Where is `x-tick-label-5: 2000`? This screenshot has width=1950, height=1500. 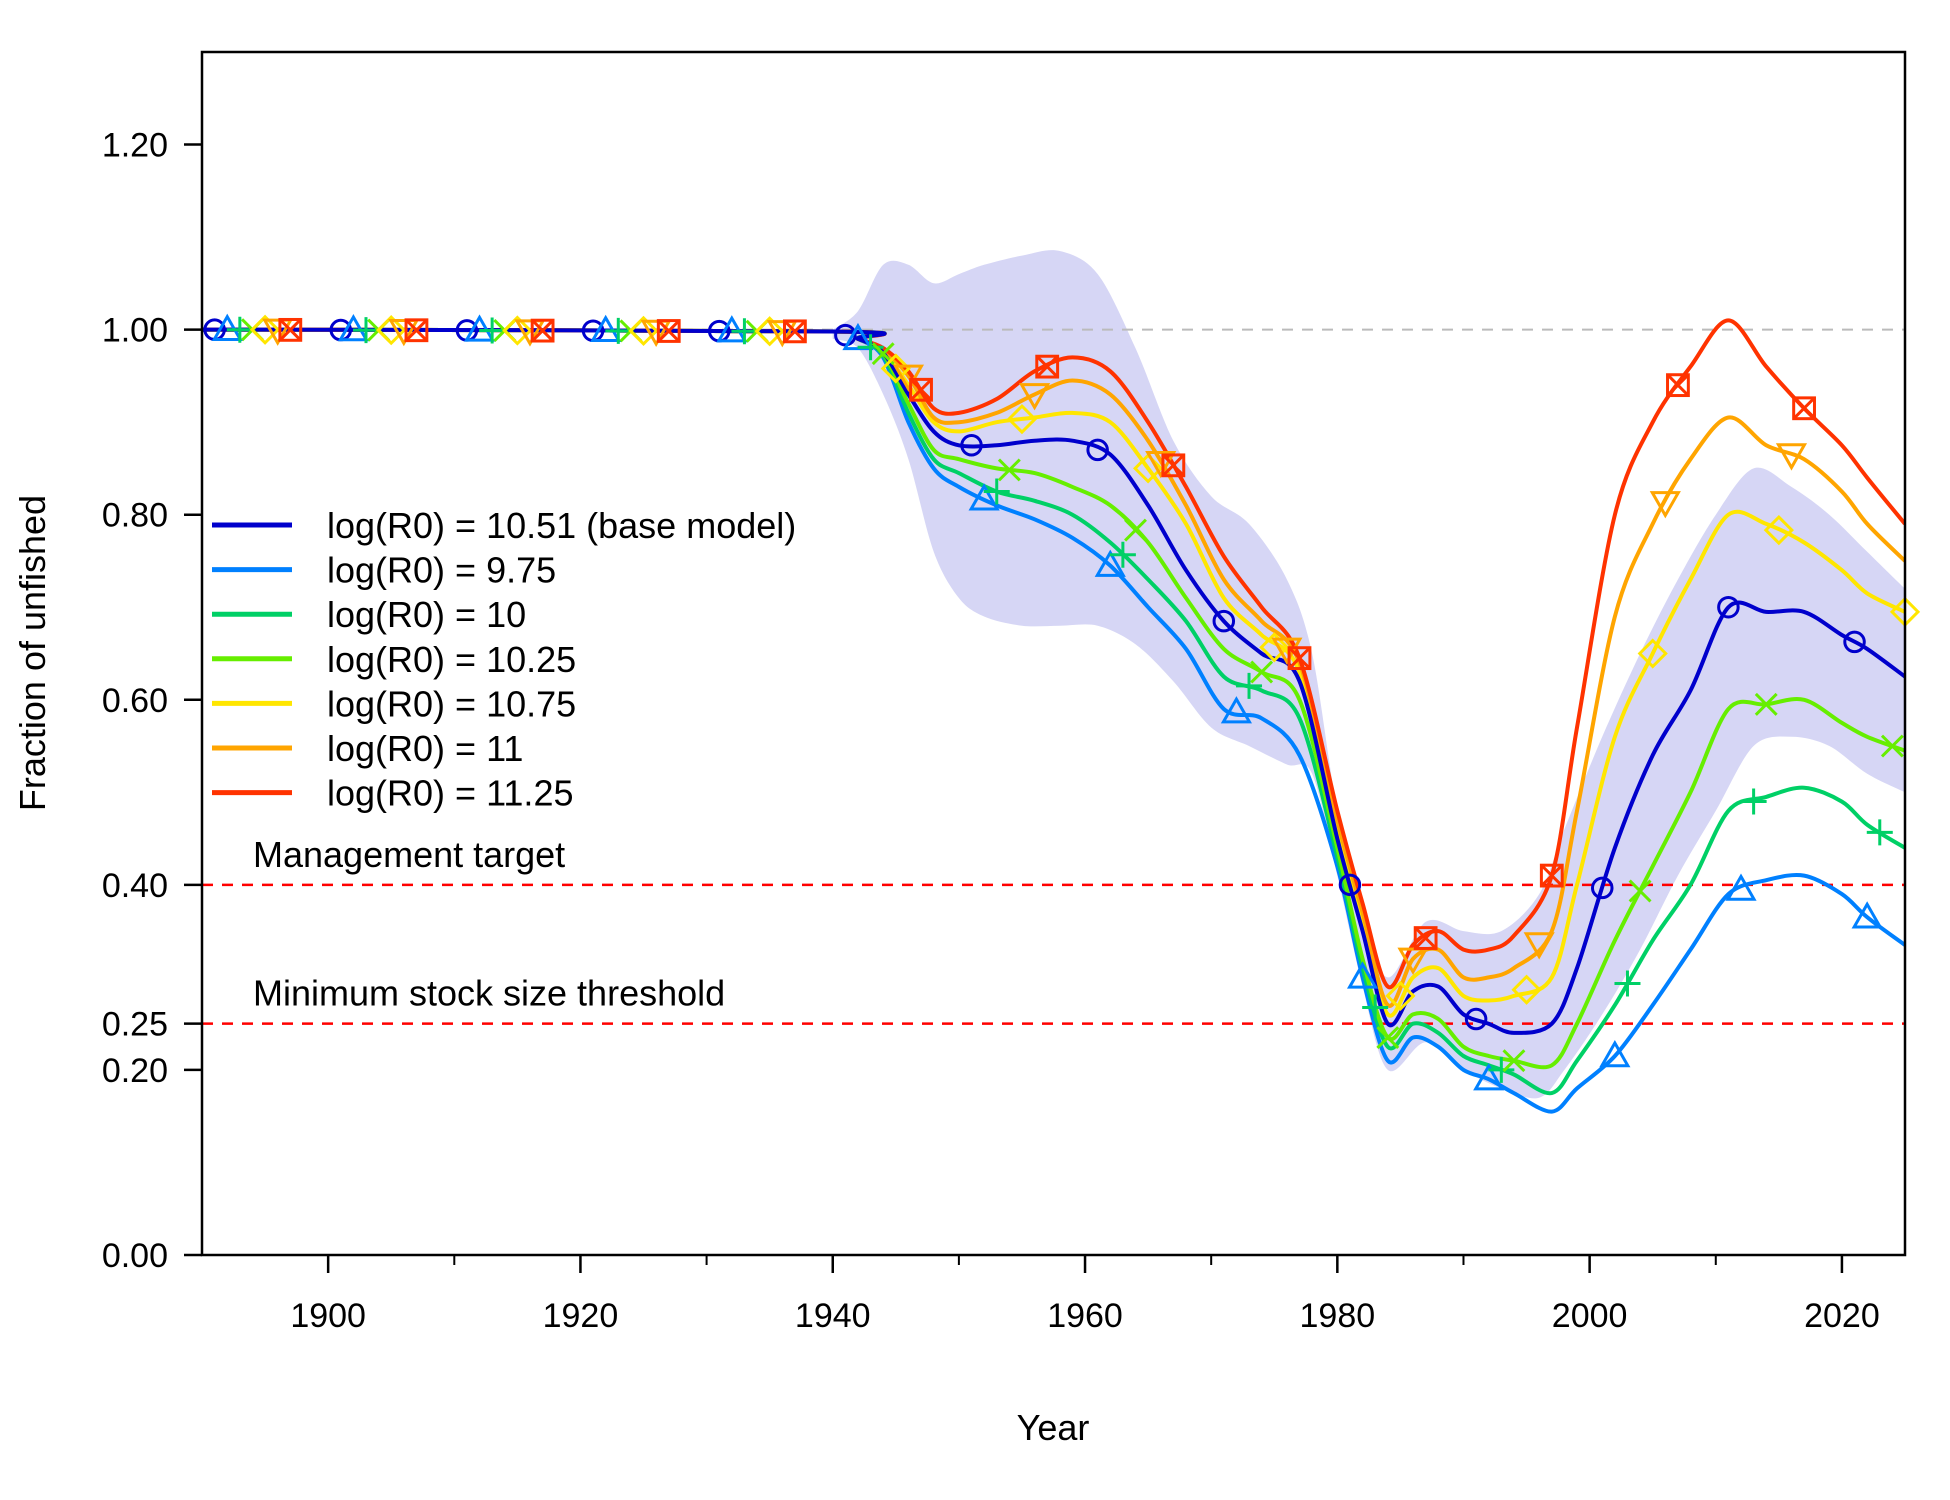 x-tick-label-5: 2000 is located at coordinates (1590, 1316).